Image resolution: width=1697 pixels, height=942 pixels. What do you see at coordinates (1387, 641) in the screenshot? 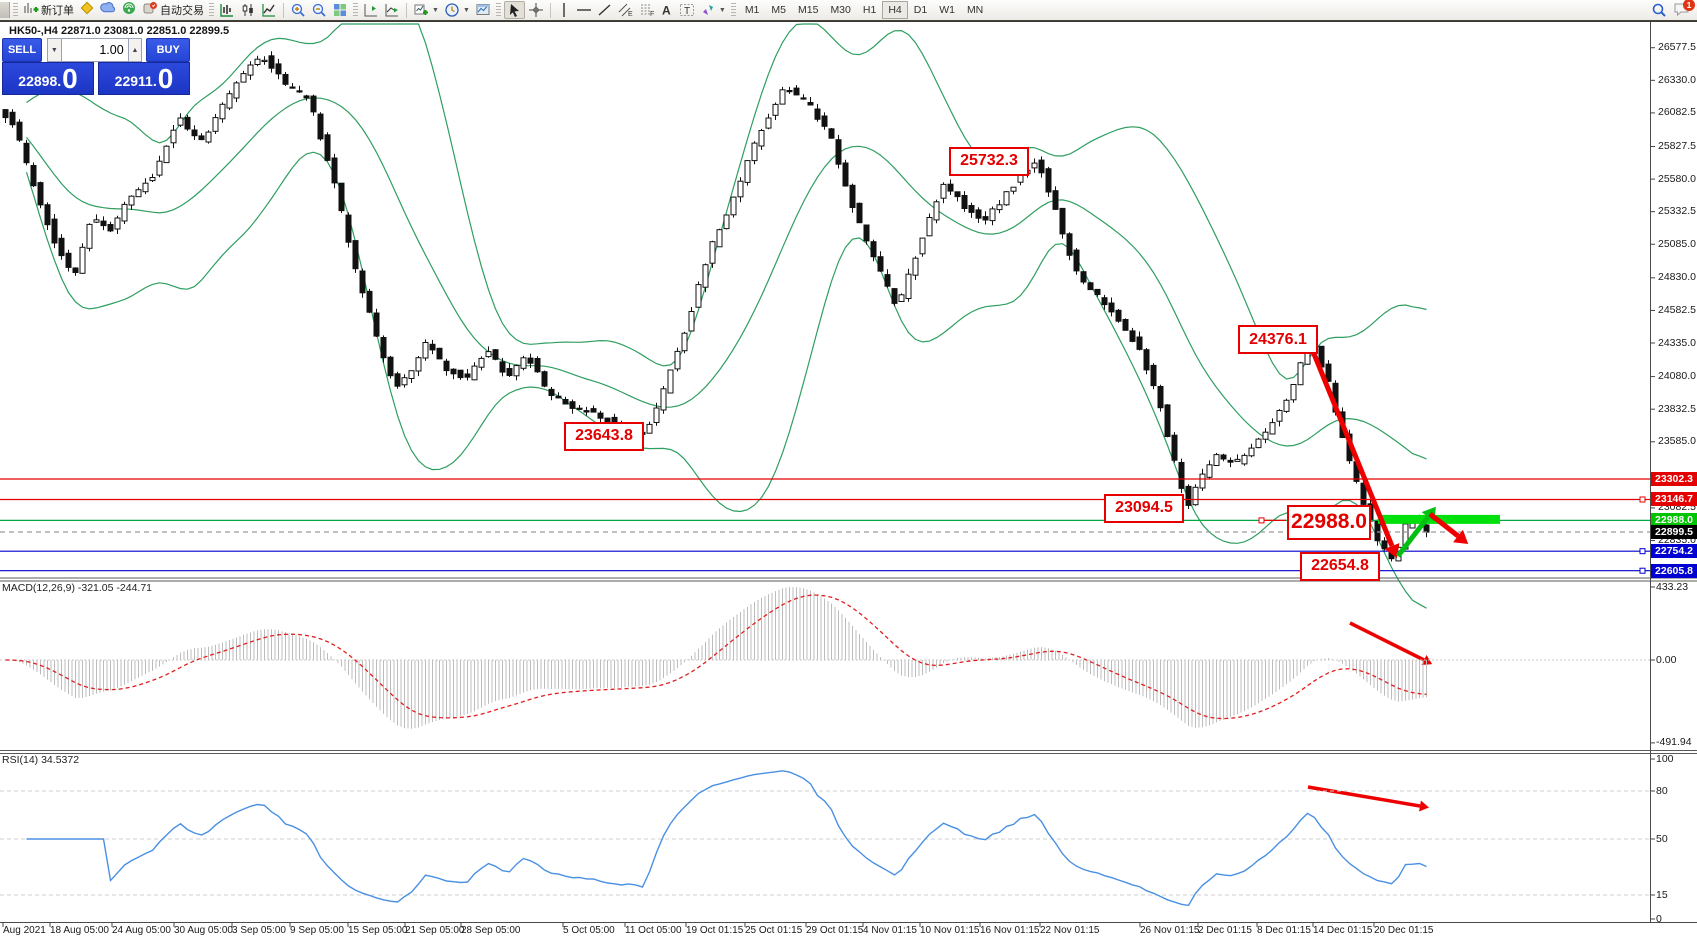
I see `macd-trend-down-arrow` at bounding box center [1387, 641].